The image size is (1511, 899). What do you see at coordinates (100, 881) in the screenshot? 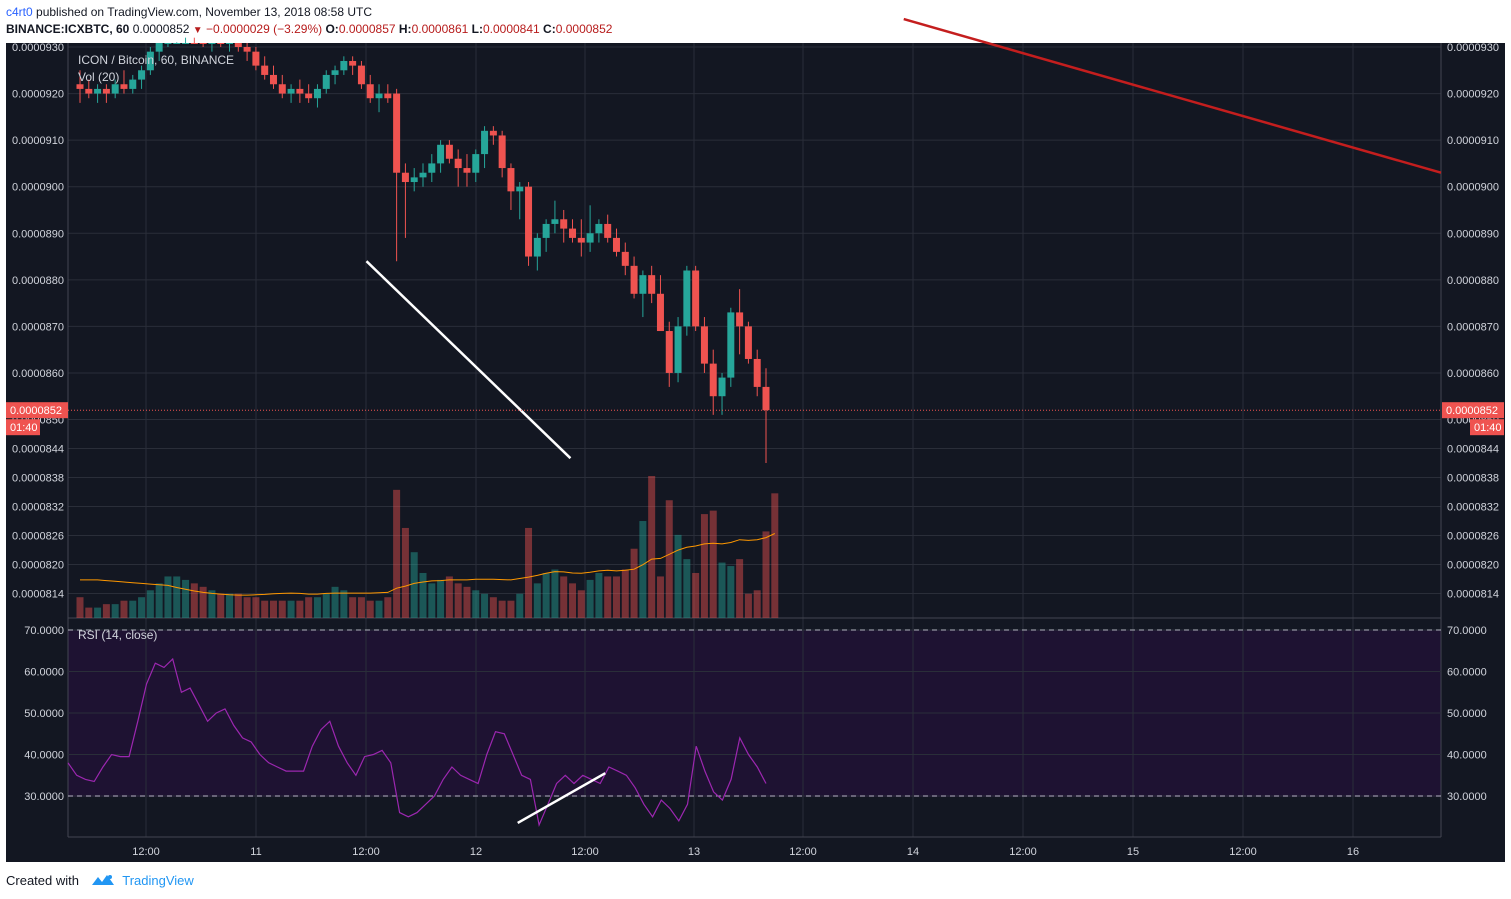
I see `footer: Created with TradingView` at bounding box center [100, 881].